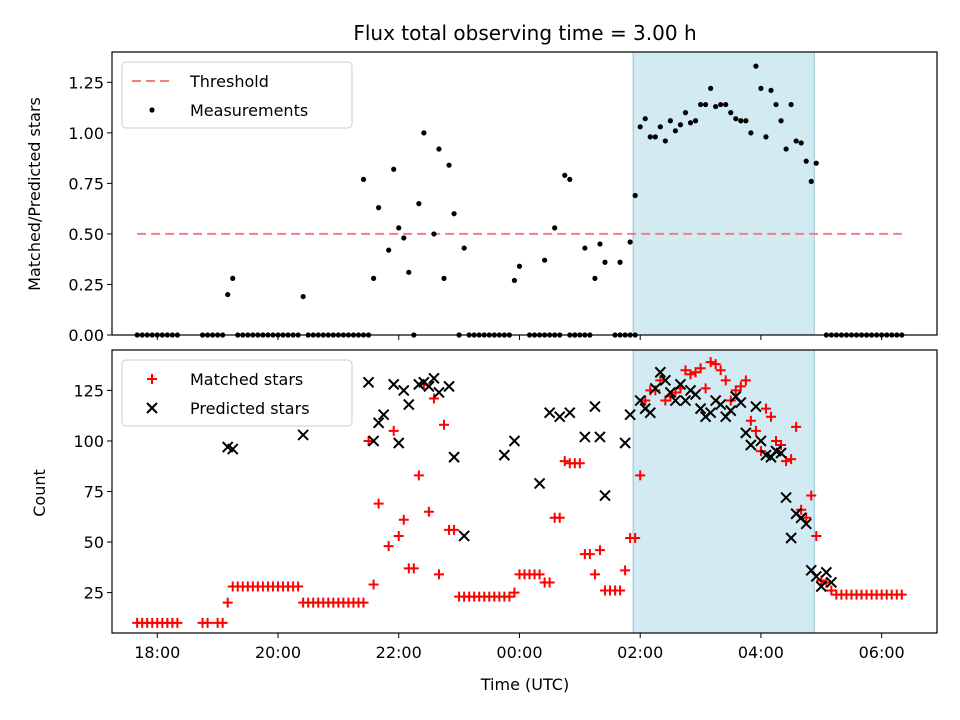  What do you see at coordinates (882, 652) in the screenshot?
I see `x-tick-label: 06:00` at bounding box center [882, 652].